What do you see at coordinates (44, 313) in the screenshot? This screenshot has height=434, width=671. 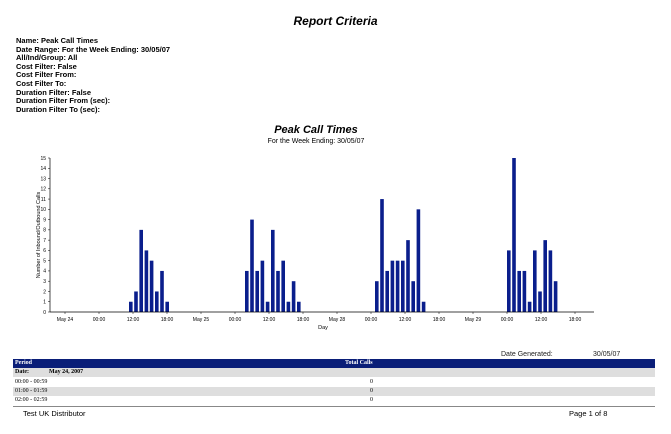 I see `y-tick-label: 0` at bounding box center [44, 313].